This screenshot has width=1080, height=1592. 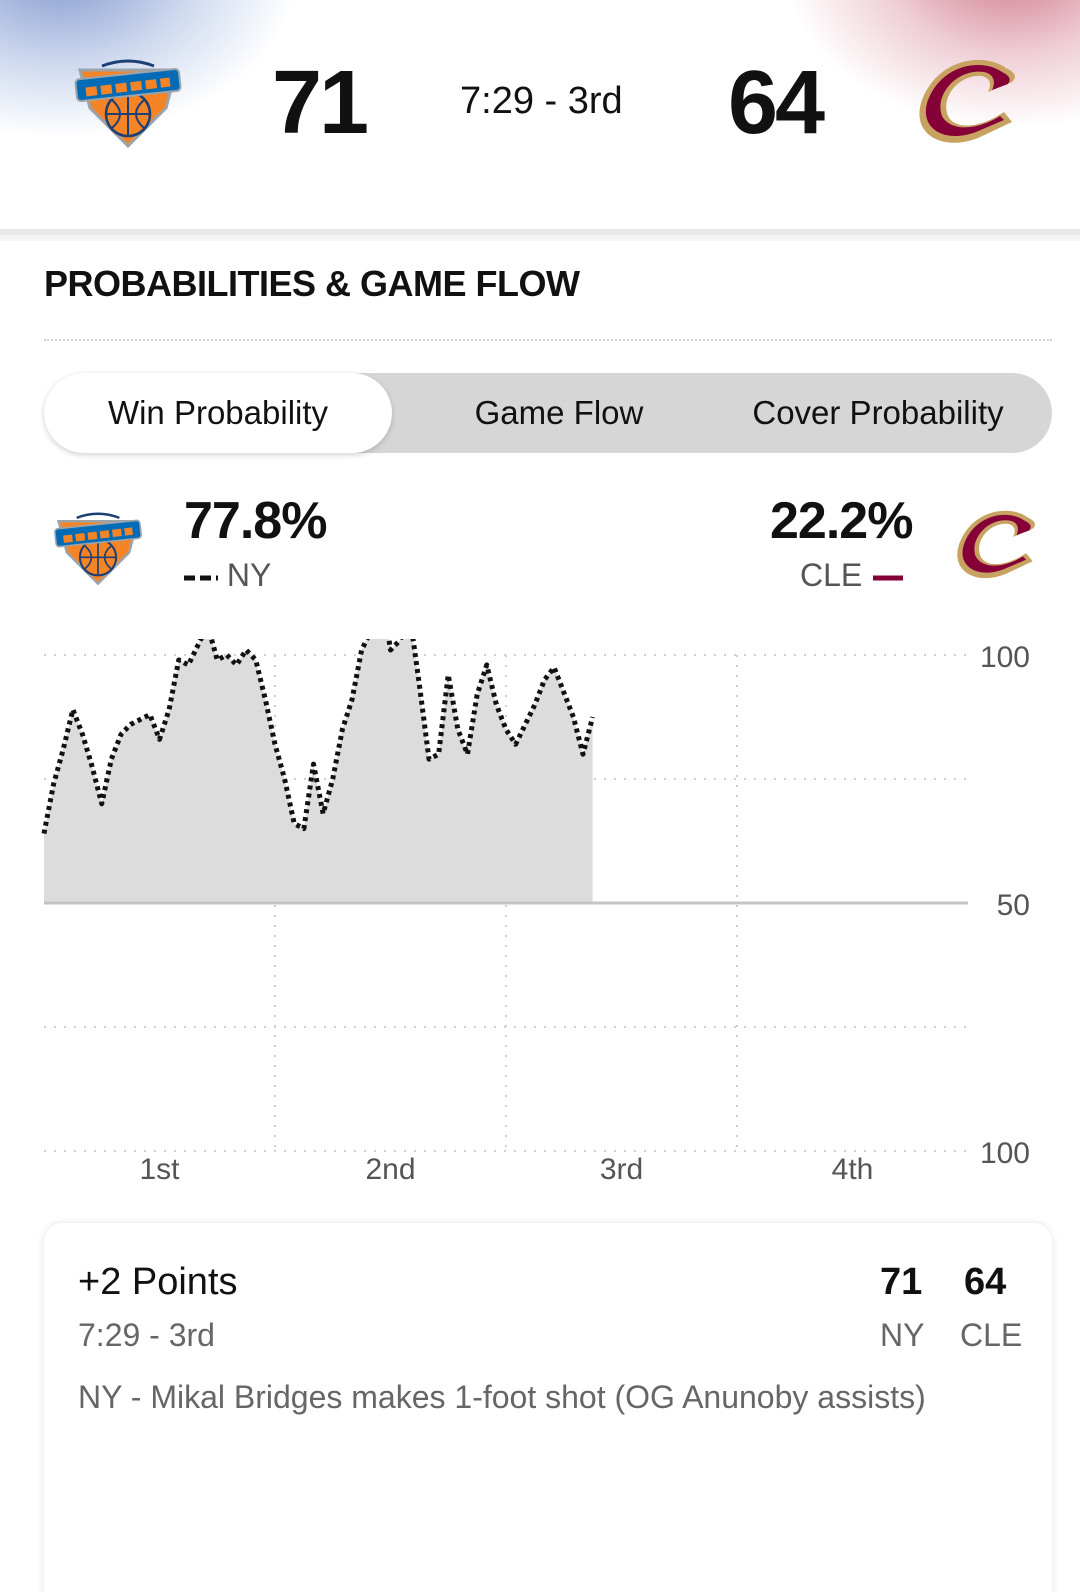 What do you see at coordinates (548, 340) in the screenshot?
I see `section-divider` at bounding box center [548, 340].